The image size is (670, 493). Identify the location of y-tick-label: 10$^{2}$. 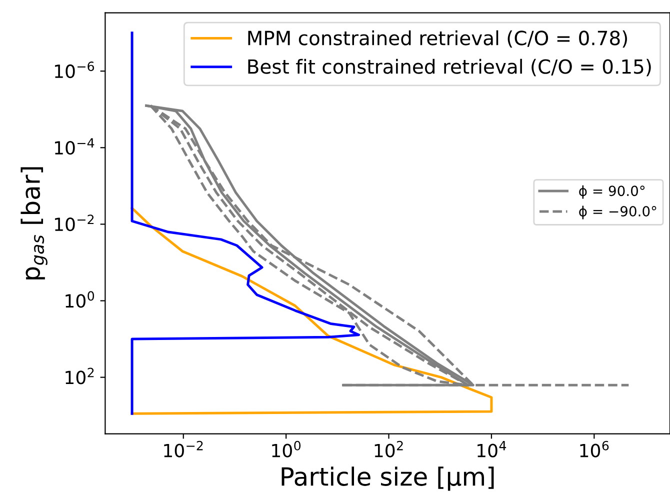
(80, 376).